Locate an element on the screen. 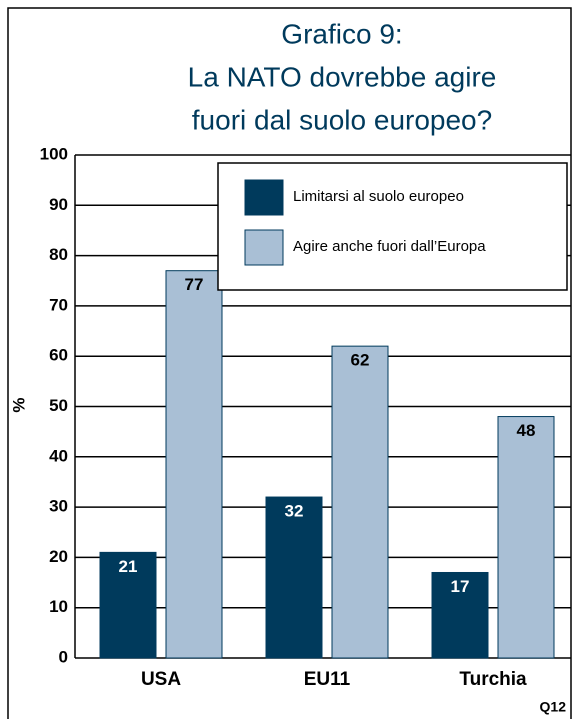 This screenshot has width=579, height=719. y-tick-label: 100 is located at coordinates (54, 153).